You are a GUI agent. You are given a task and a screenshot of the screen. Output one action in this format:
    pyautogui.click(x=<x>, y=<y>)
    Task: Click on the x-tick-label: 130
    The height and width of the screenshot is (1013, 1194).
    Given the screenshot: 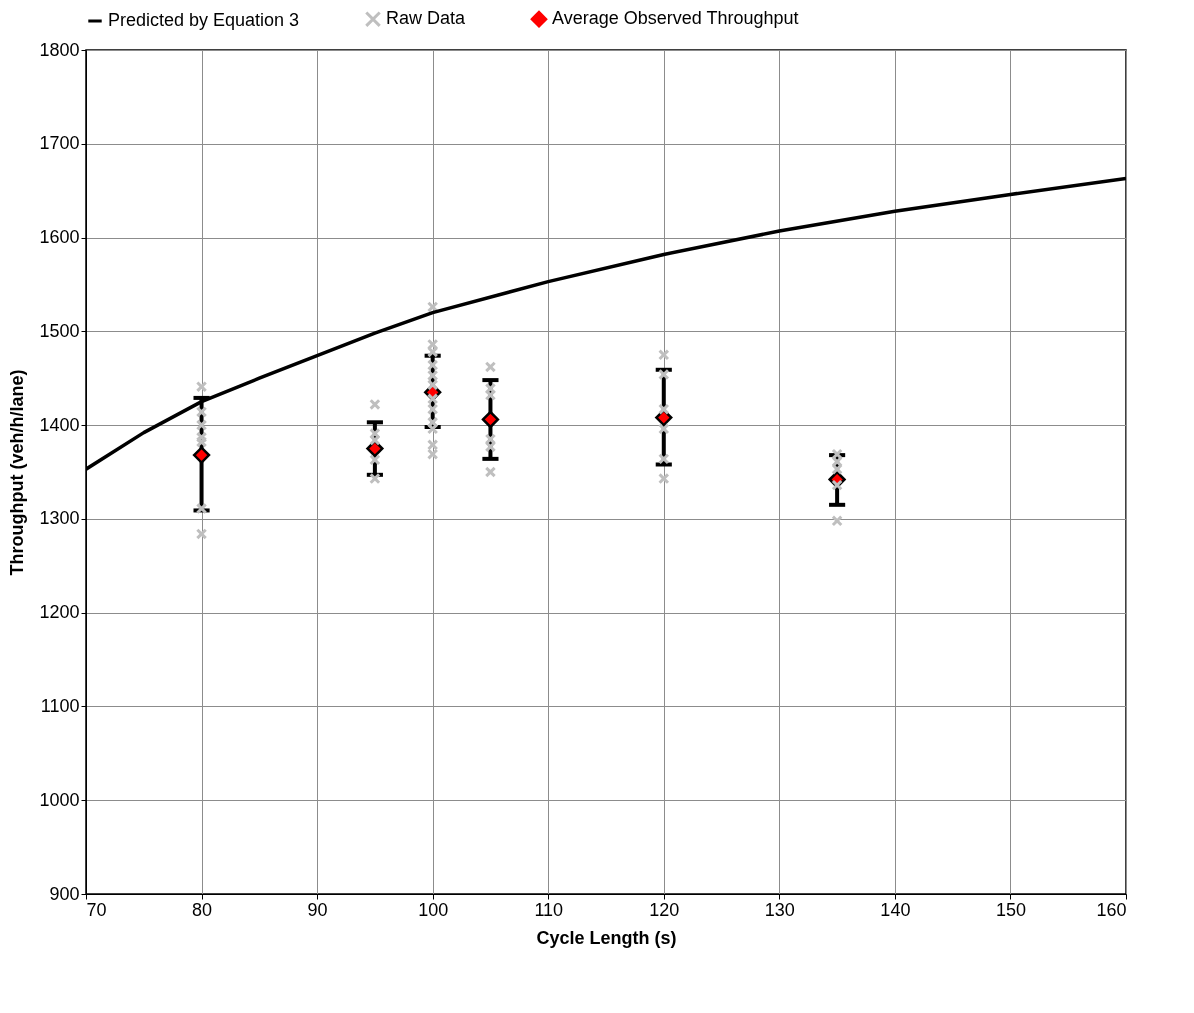 What is the action you would take?
    pyautogui.click(x=779, y=909)
    